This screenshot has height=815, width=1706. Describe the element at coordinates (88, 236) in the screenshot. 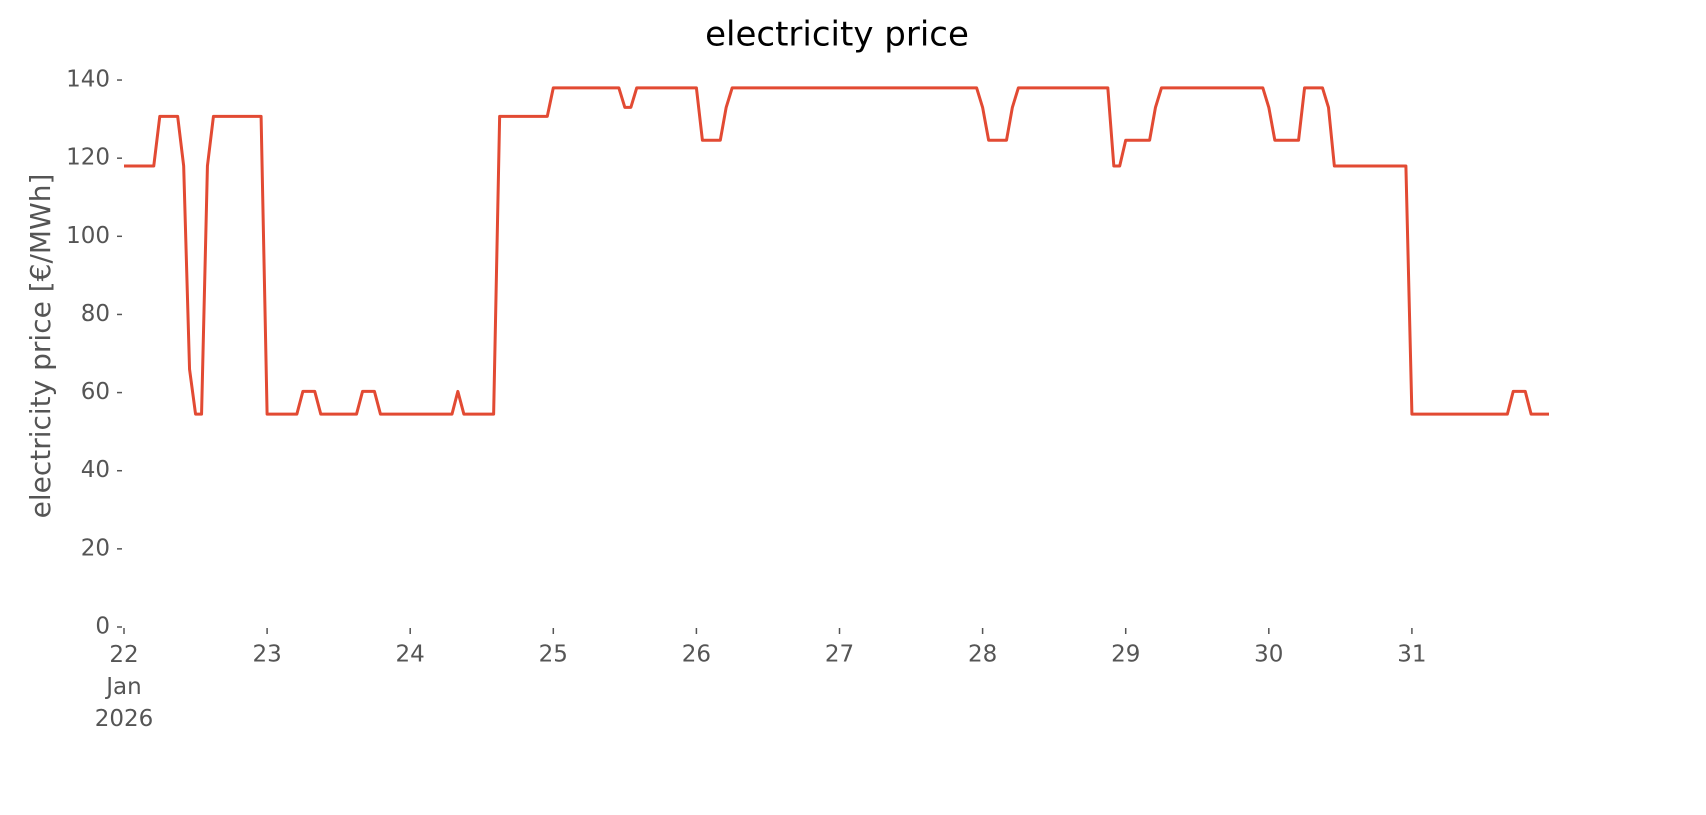

I see `y-tick-label: 100` at that location.